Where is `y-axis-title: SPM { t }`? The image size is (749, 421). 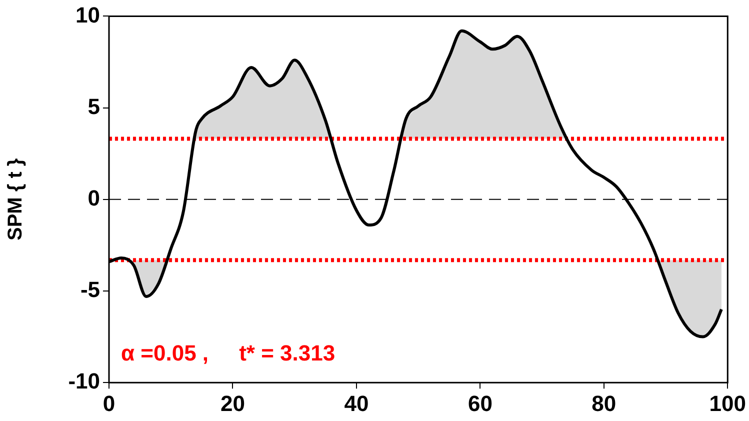 y-axis-title: SPM { t } is located at coordinates (15, 199).